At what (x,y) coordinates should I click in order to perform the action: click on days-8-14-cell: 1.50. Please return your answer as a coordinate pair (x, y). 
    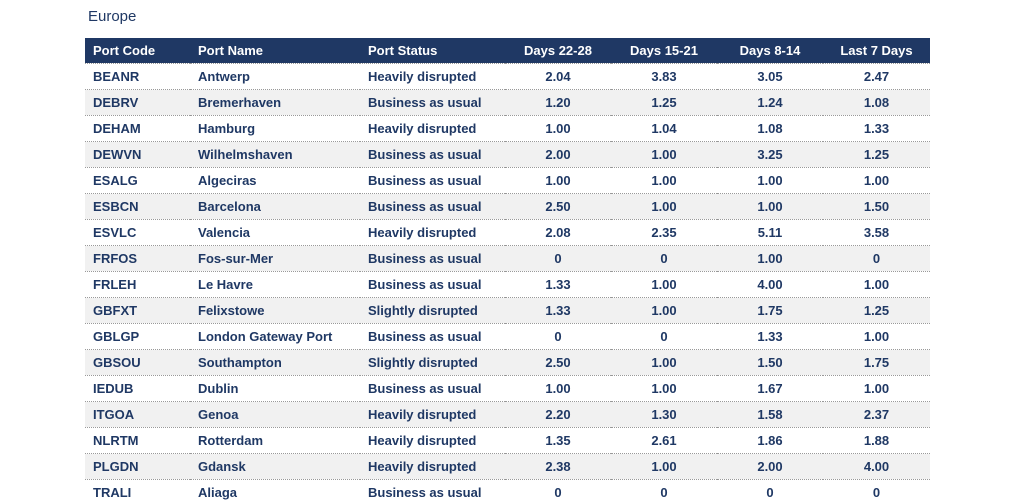
    Looking at the image, I should click on (770, 362).